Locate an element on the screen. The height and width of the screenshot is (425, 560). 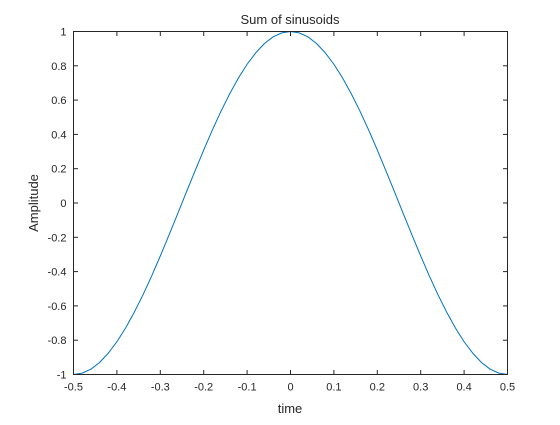
x-tick-label: -0.3 is located at coordinates (160, 388).